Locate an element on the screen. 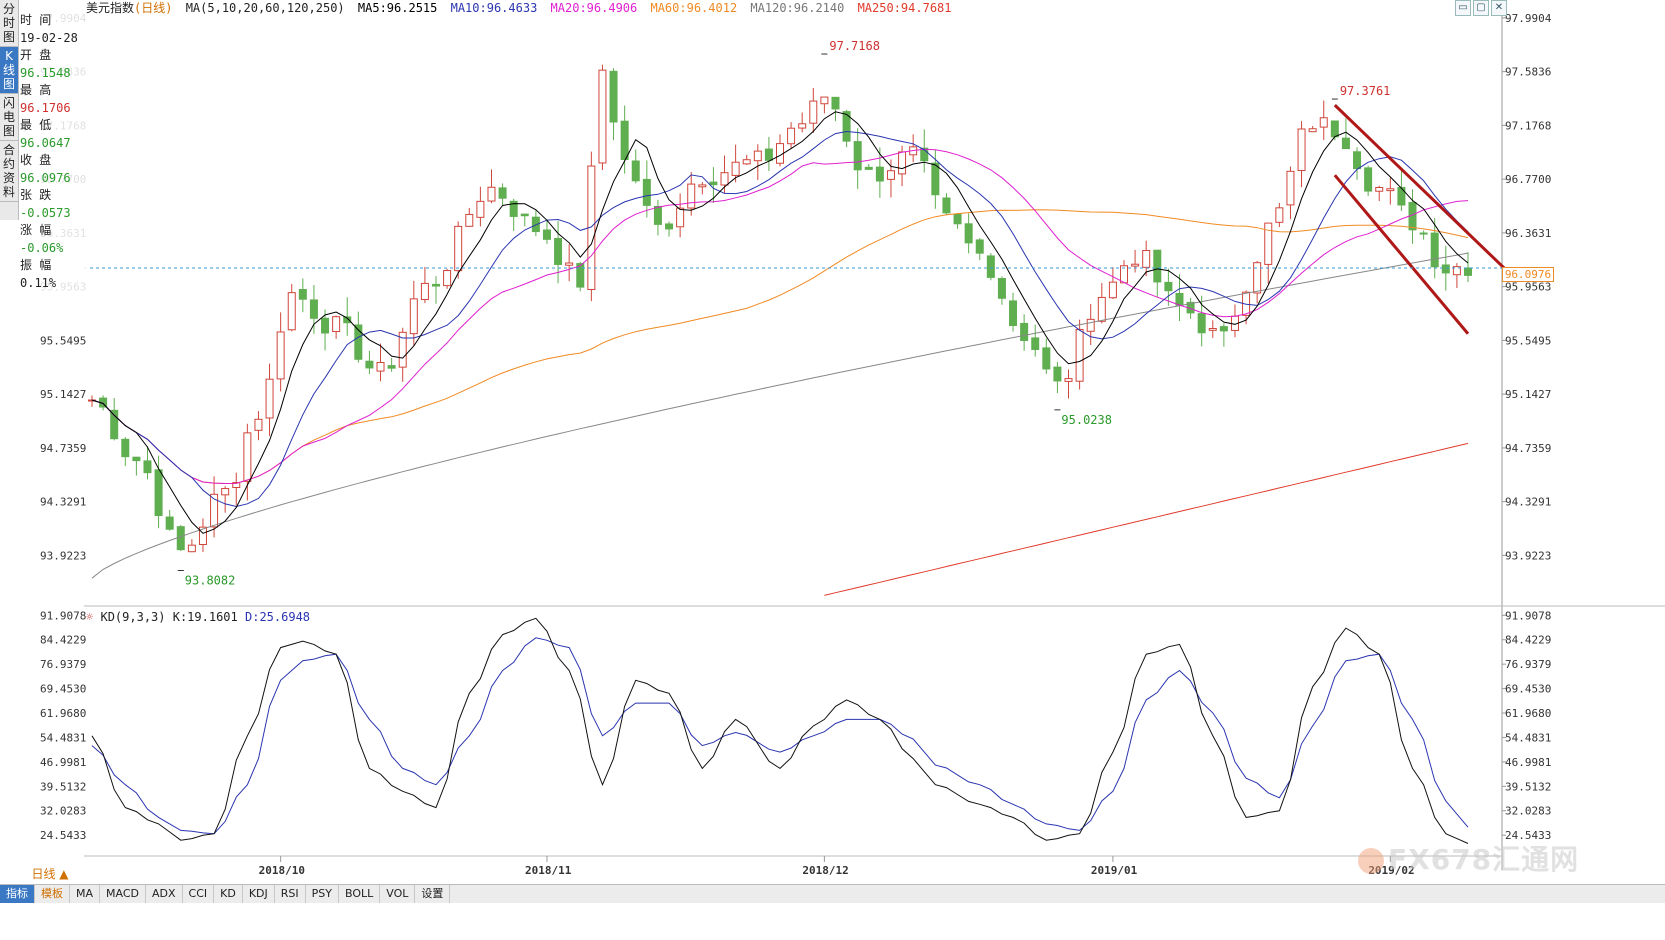 The image size is (1665, 940). close-value: 96.0976 is located at coordinates (45, 177).